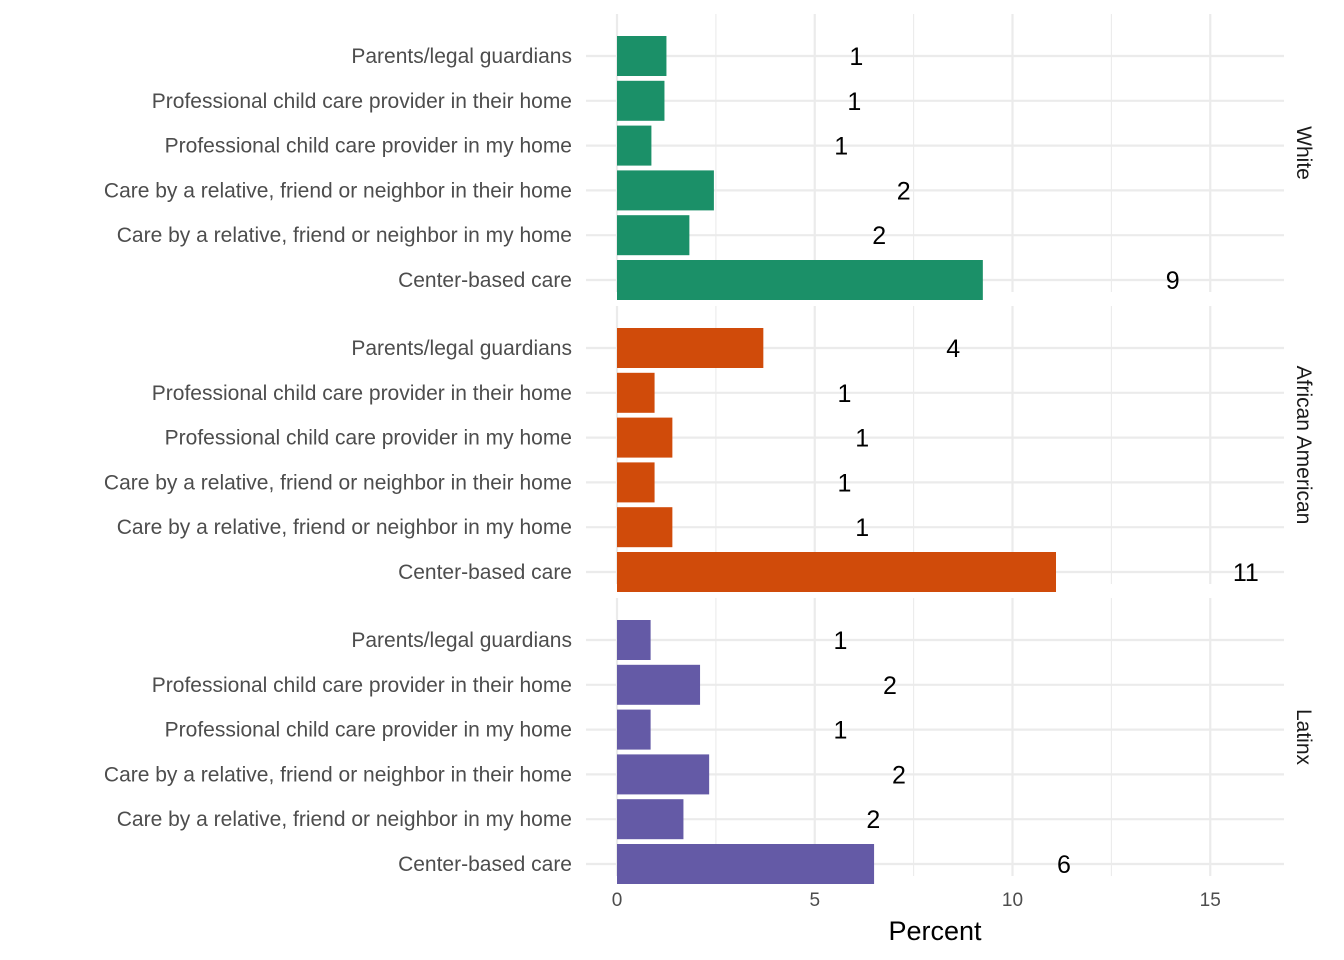 The width and height of the screenshot is (1344, 960). What do you see at coordinates (1173, 281) in the screenshot?
I see `bar-value-label: 9` at bounding box center [1173, 281].